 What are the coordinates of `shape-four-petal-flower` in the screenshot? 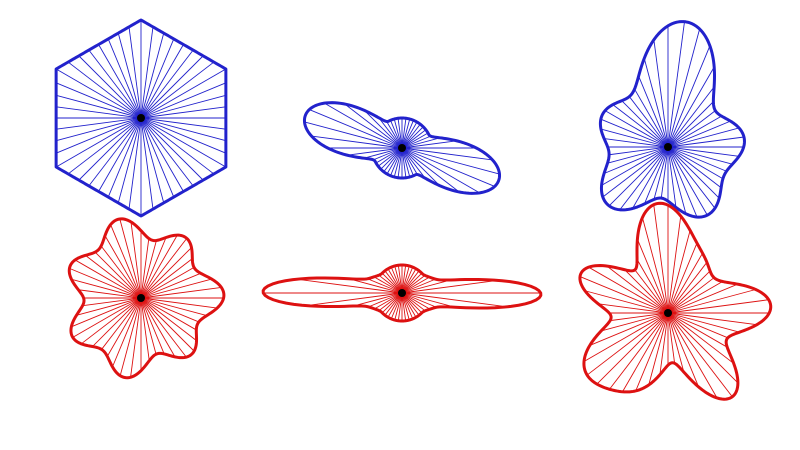 It's located at (402, 148).